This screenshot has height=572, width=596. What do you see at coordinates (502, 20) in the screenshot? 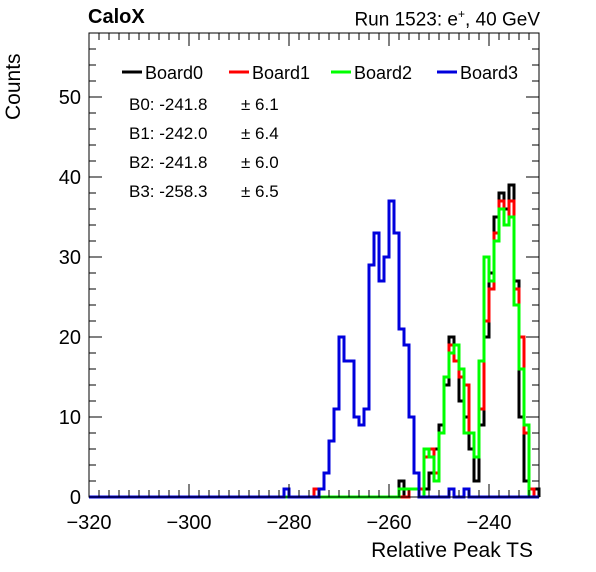
I see `run-info-suffix: , 40 GeV` at bounding box center [502, 20].